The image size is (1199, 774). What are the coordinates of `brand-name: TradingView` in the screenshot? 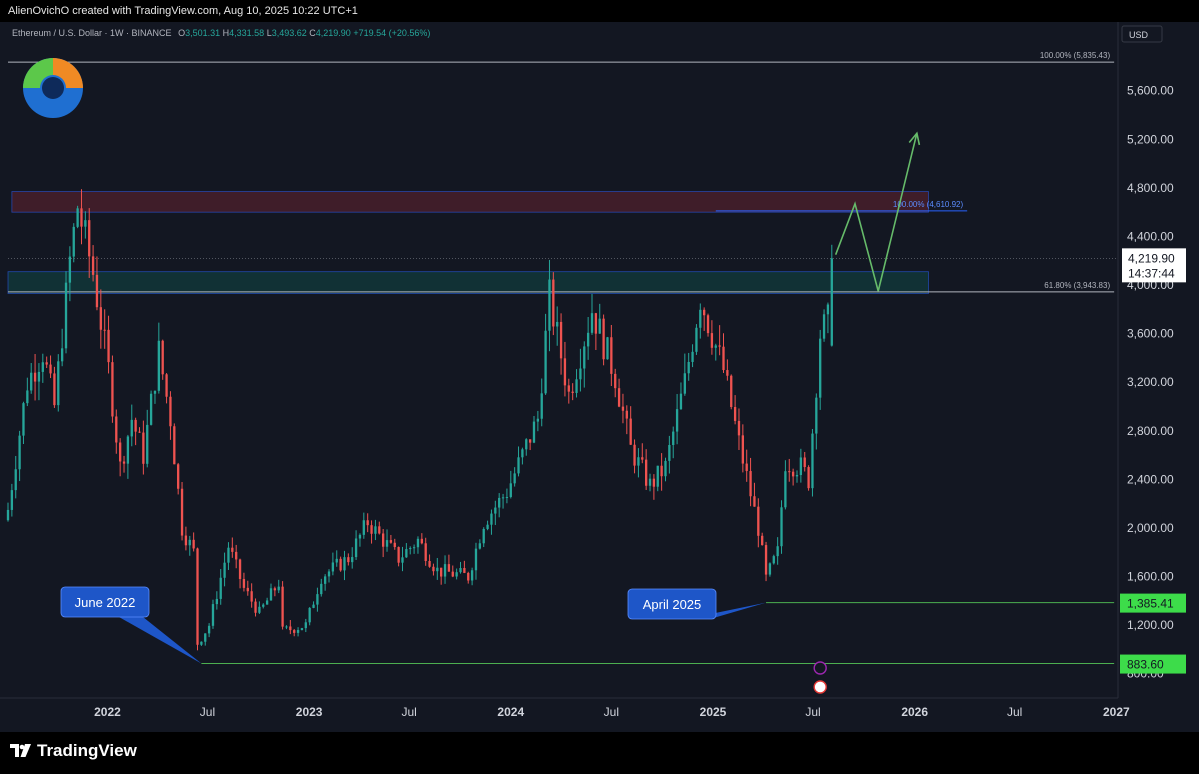 It's located at (87, 750).